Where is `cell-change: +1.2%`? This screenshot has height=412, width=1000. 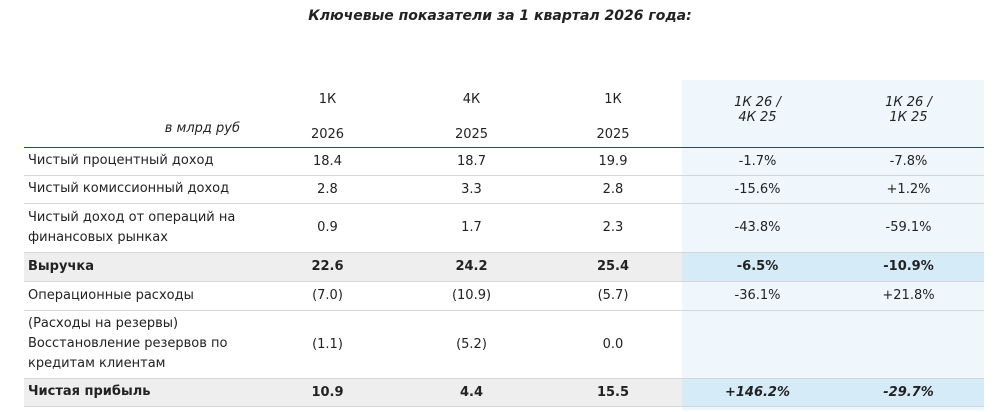 cell-change: +1.2% is located at coordinates (908, 189).